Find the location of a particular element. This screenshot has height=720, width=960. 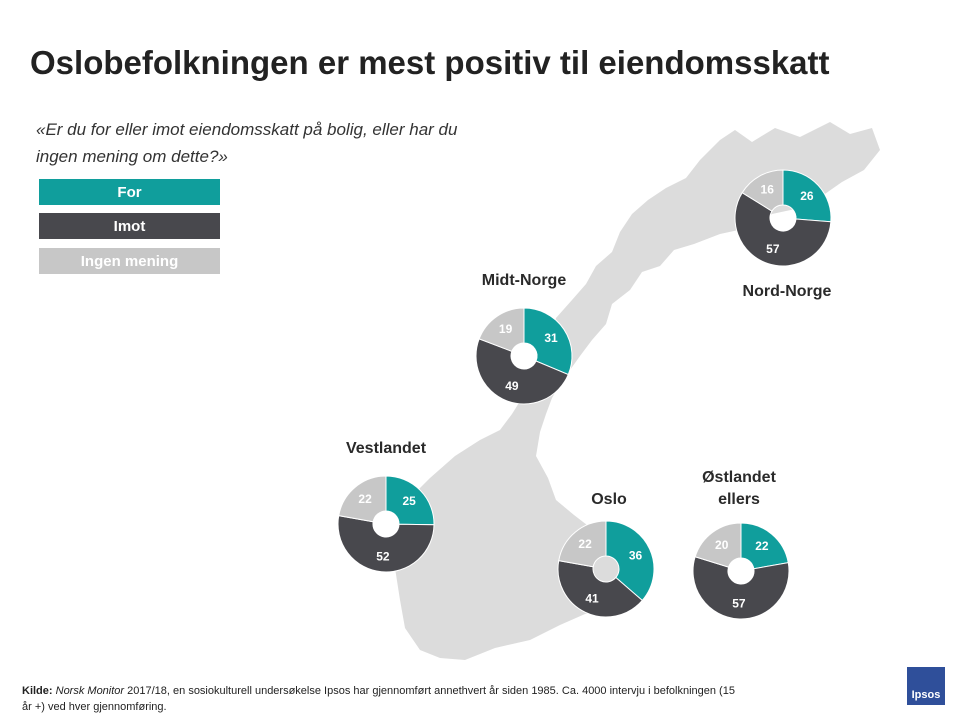

legend-item-for: For is located at coordinates (129, 192).